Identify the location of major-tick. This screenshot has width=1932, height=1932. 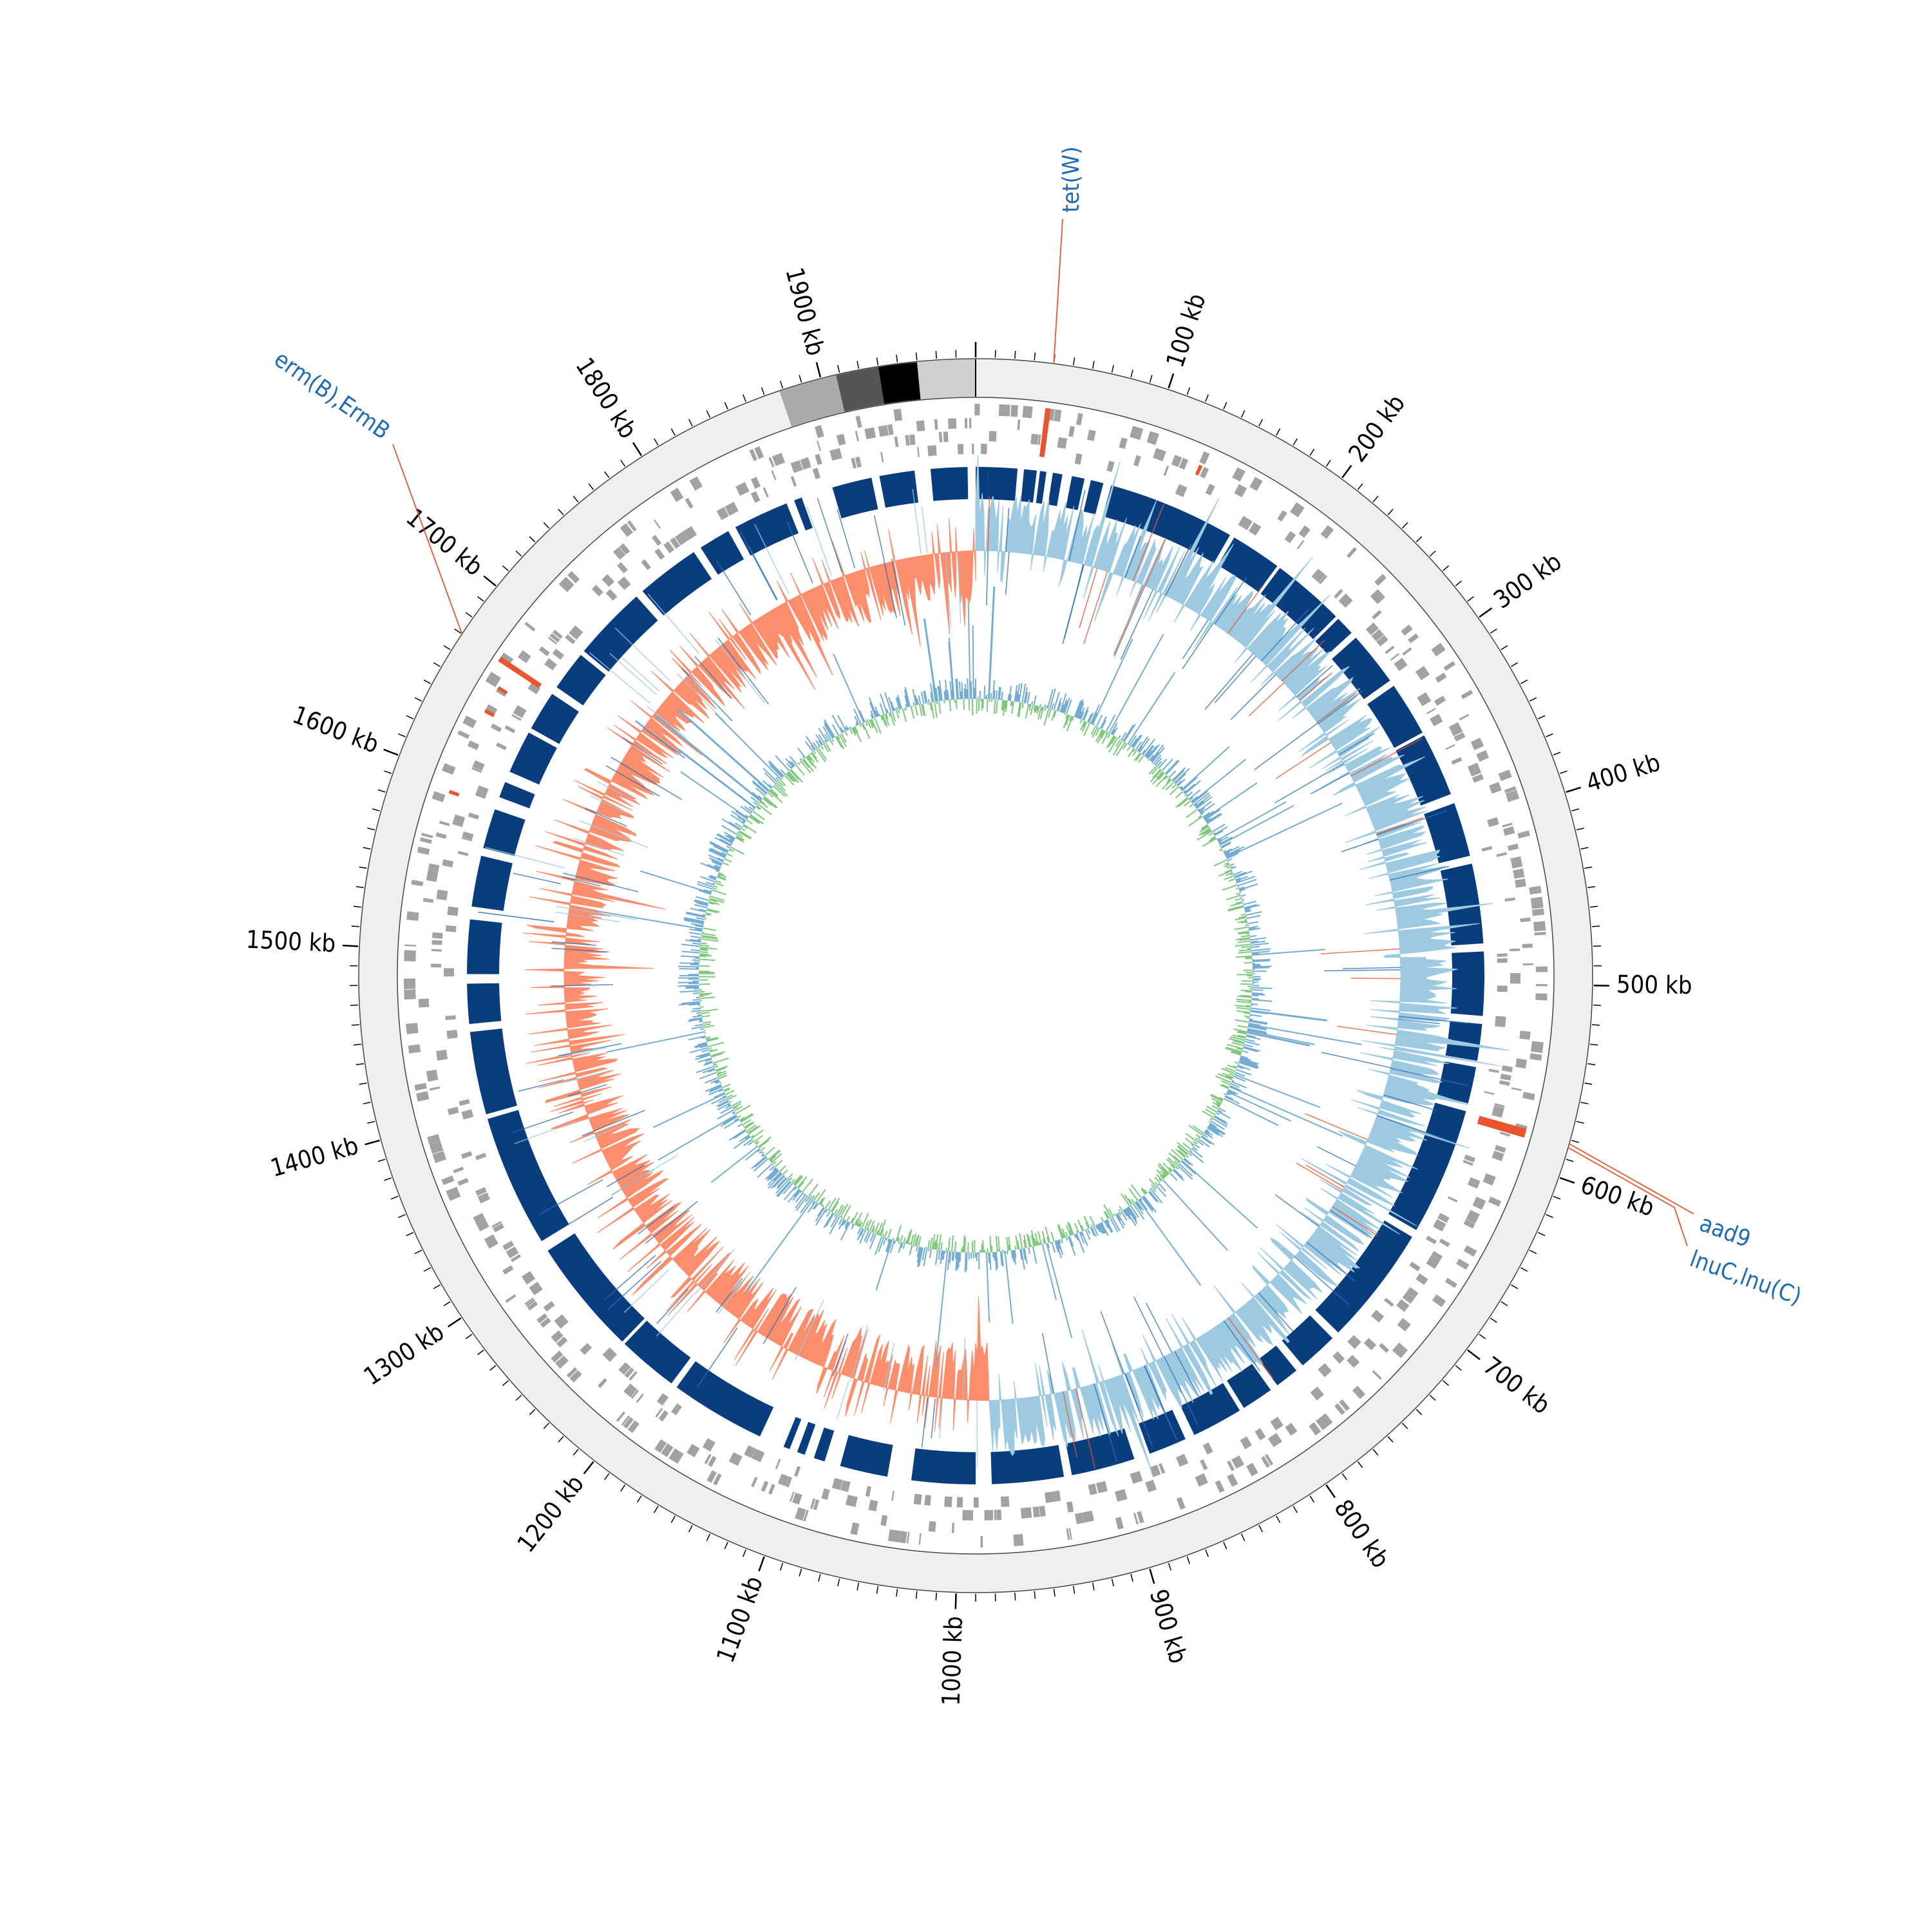
(1152, 1576).